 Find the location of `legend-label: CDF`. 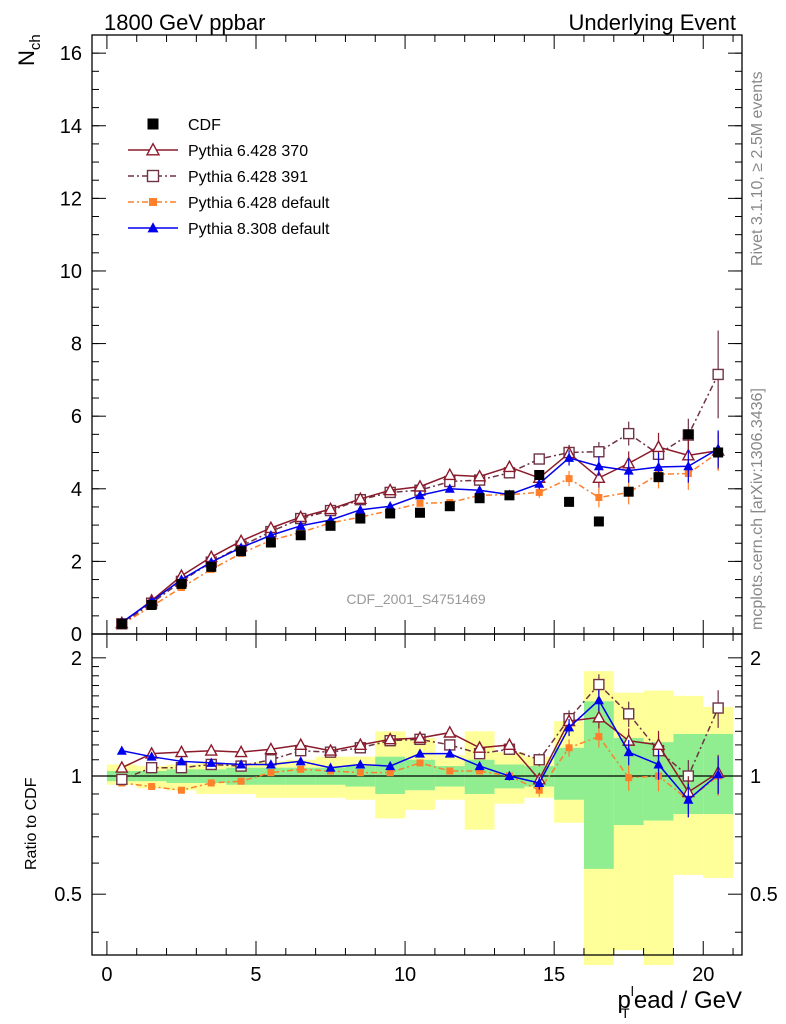

legend-label: CDF is located at coordinates (204, 125).